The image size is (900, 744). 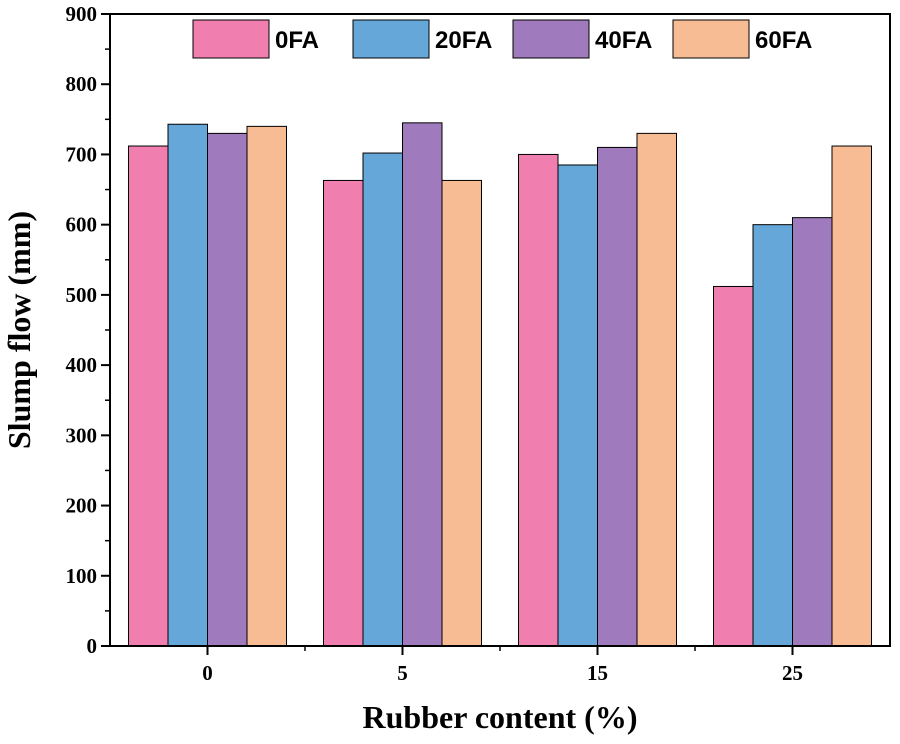 What do you see at coordinates (231, 39) in the screenshot?
I see `legend-swatch-0FA` at bounding box center [231, 39].